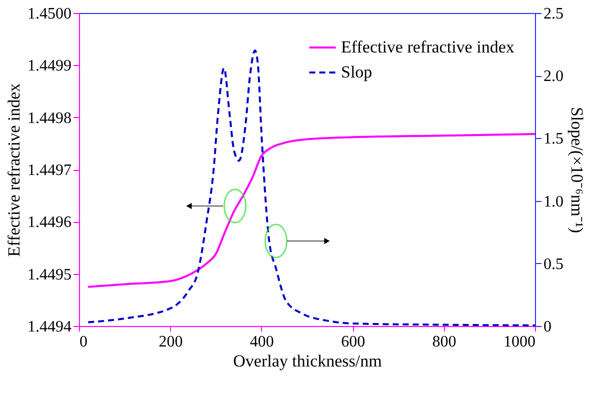 This screenshot has width=614, height=401. What do you see at coordinates (50, 66) in the screenshot?
I see `y-tick-label: 1.4499` at bounding box center [50, 66].